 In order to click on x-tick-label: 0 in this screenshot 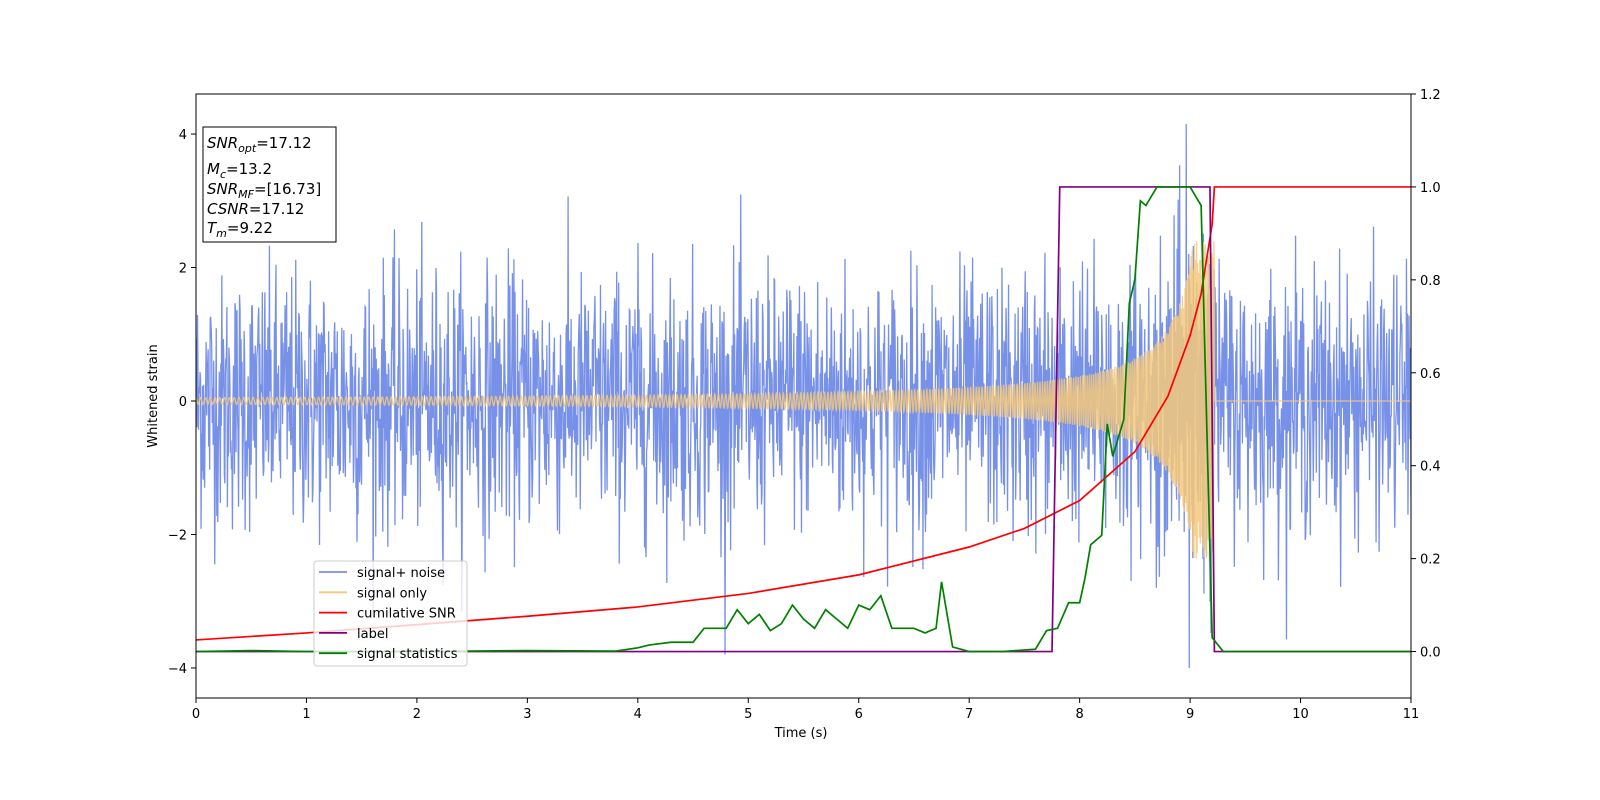, I will do `click(196, 714)`.